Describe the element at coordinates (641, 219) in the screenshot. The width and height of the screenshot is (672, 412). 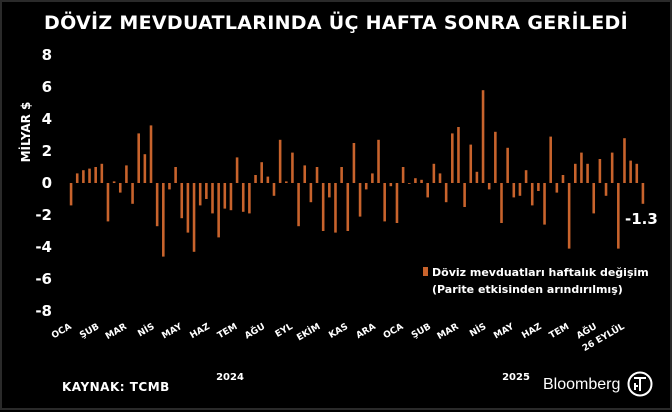
I see `last-value-annotation: -1.3` at that location.